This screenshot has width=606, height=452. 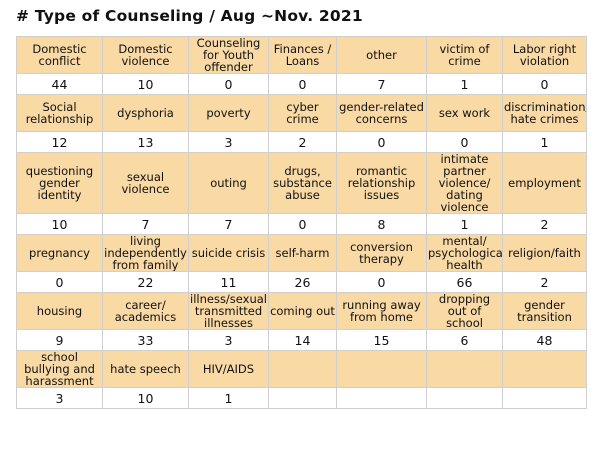 What do you see at coordinates (59, 183) in the screenshot?
I see `category-label: questioning gender identity` at bounding box center [59, 183].